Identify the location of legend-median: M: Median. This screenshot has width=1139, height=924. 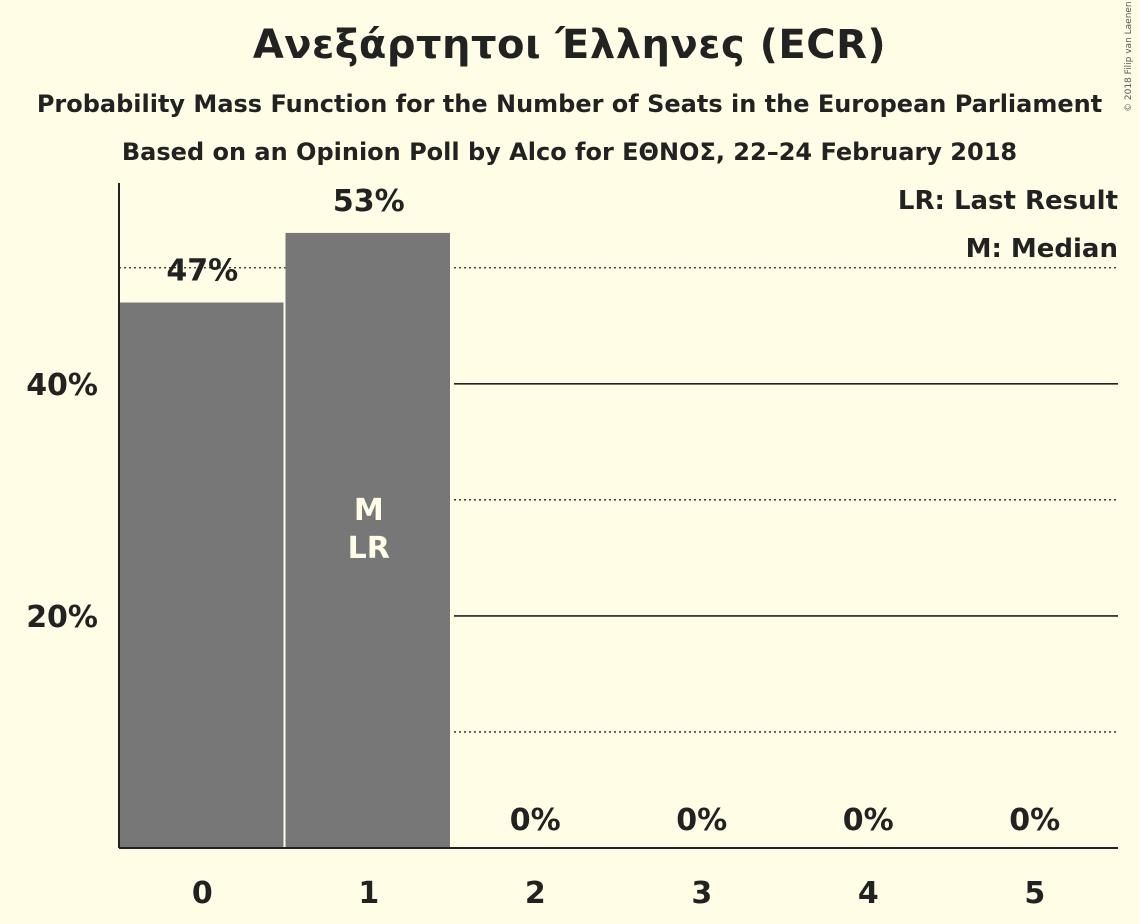
(1042, 249).